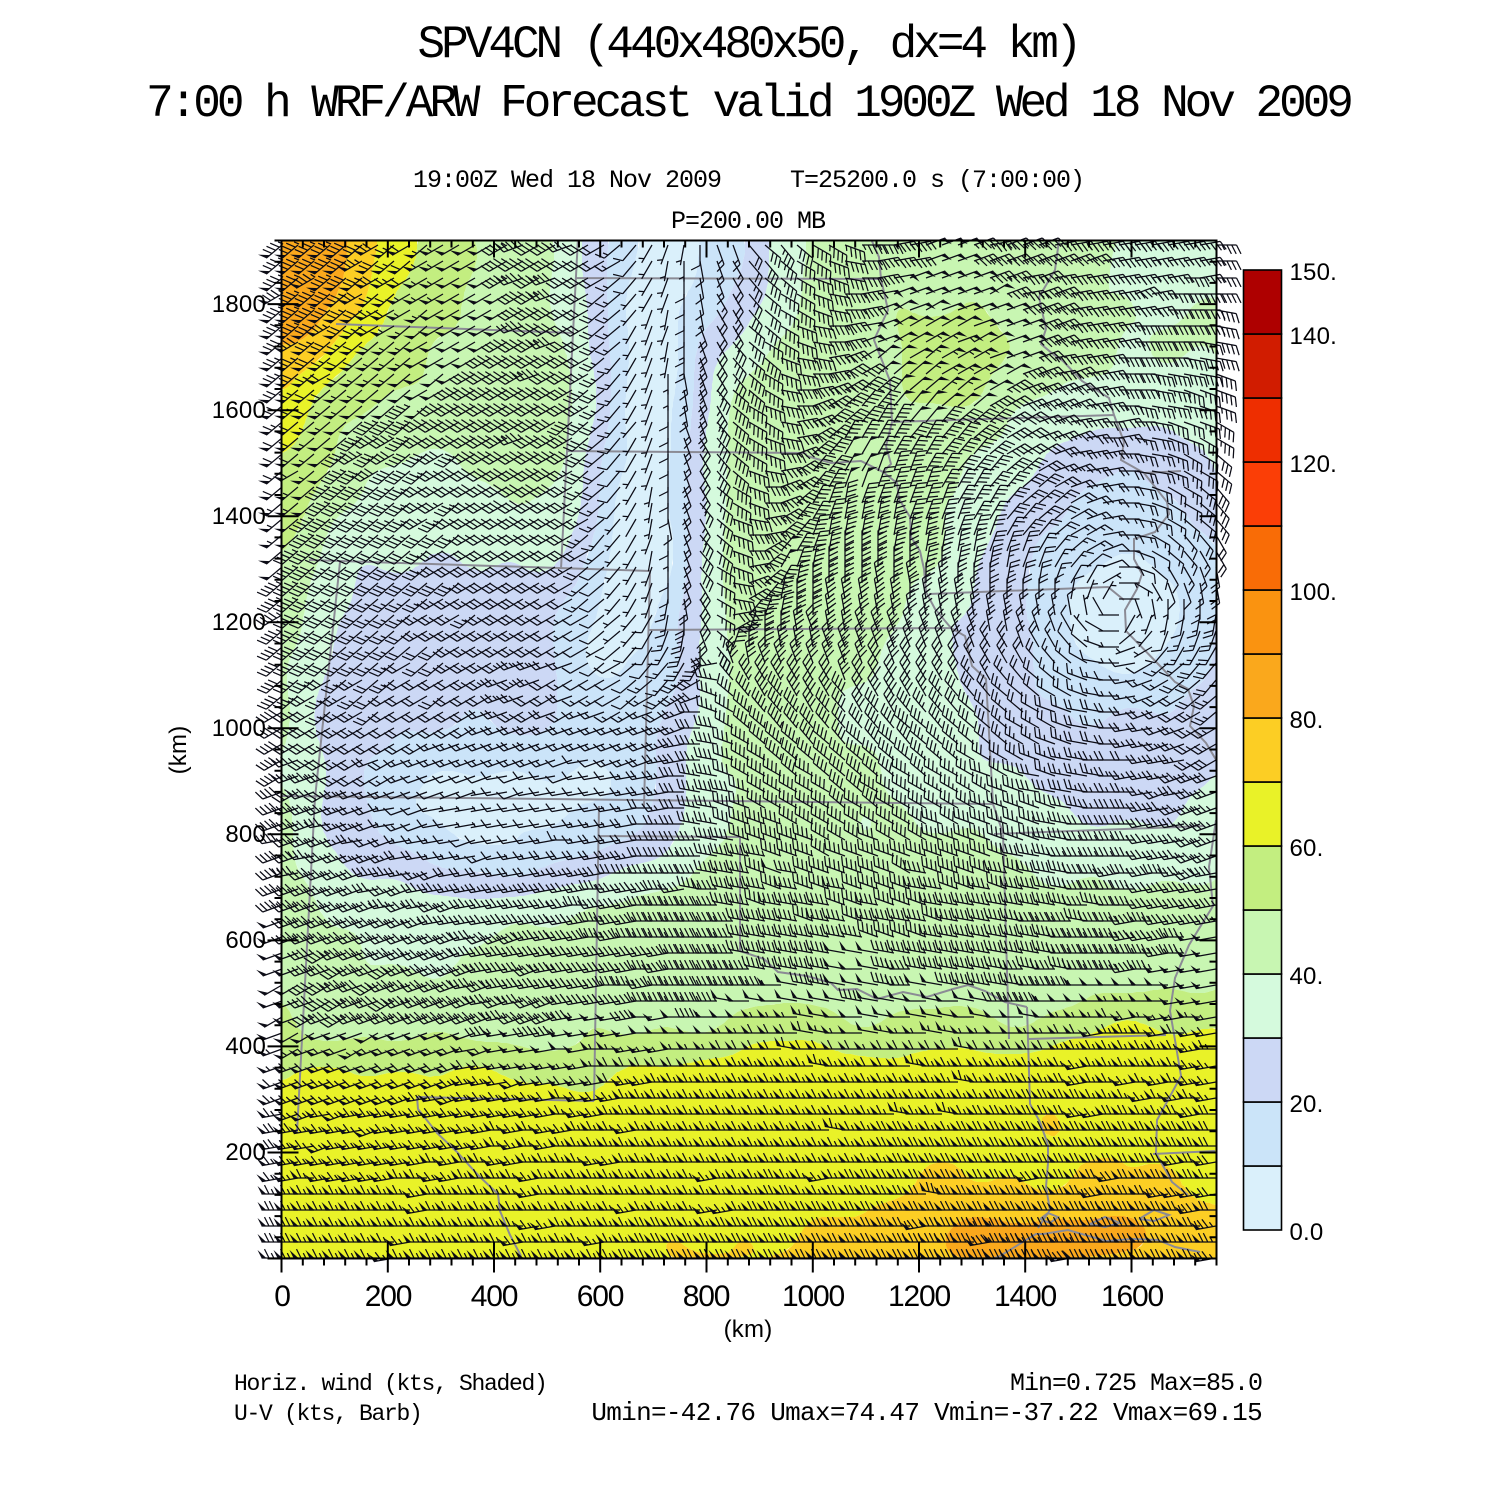  What do you see at coordinates (567, 180) in the screenshot?
I see `svg-text: 19:00Z Wed 18 Nov 2009` at bounding box center [567, 180].